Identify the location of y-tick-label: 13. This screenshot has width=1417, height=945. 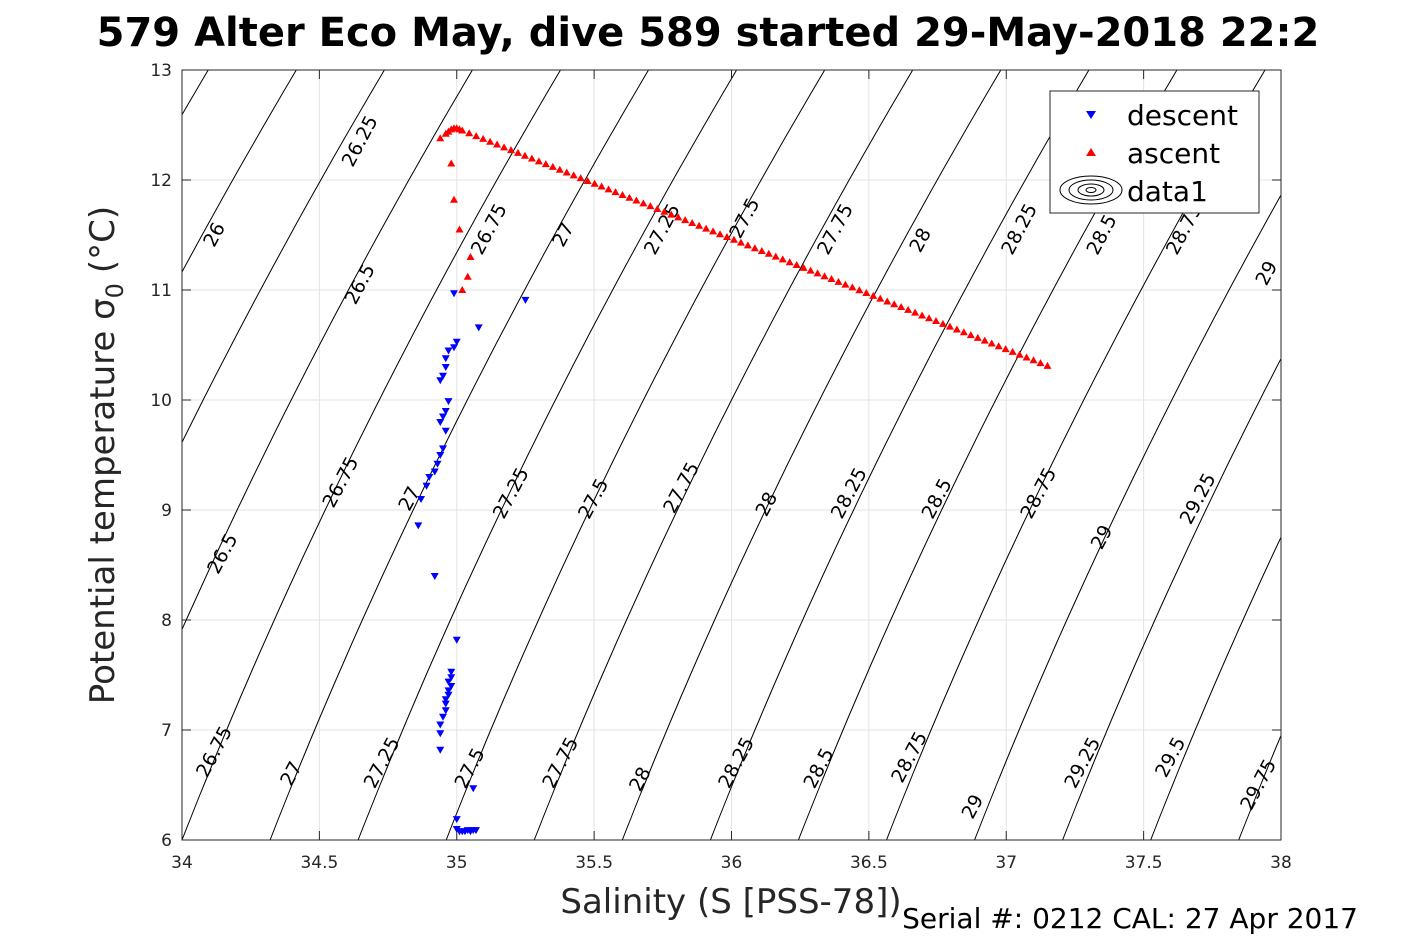
(161, 71).